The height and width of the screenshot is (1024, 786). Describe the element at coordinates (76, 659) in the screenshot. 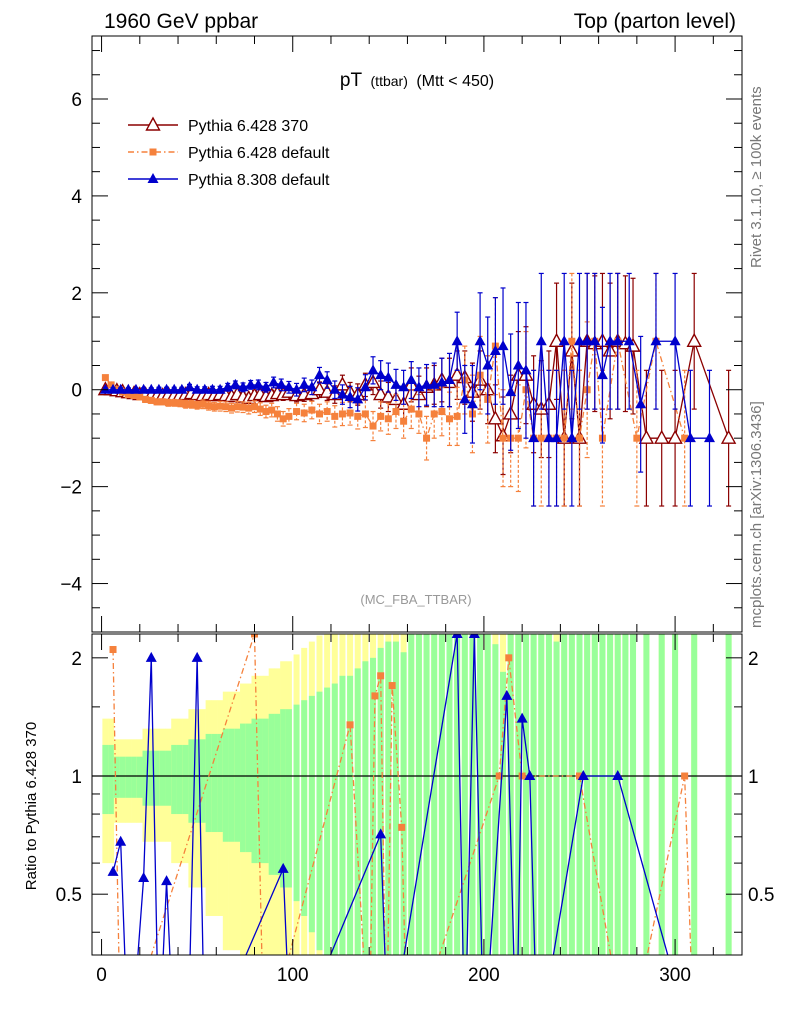

I see `ratio-ytick-label: 2` at that location.